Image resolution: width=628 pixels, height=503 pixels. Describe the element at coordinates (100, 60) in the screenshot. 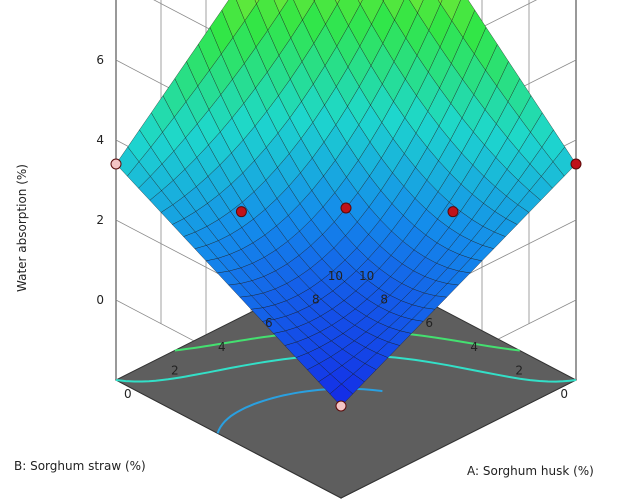

I see `z-tick-label: 6` at that location.